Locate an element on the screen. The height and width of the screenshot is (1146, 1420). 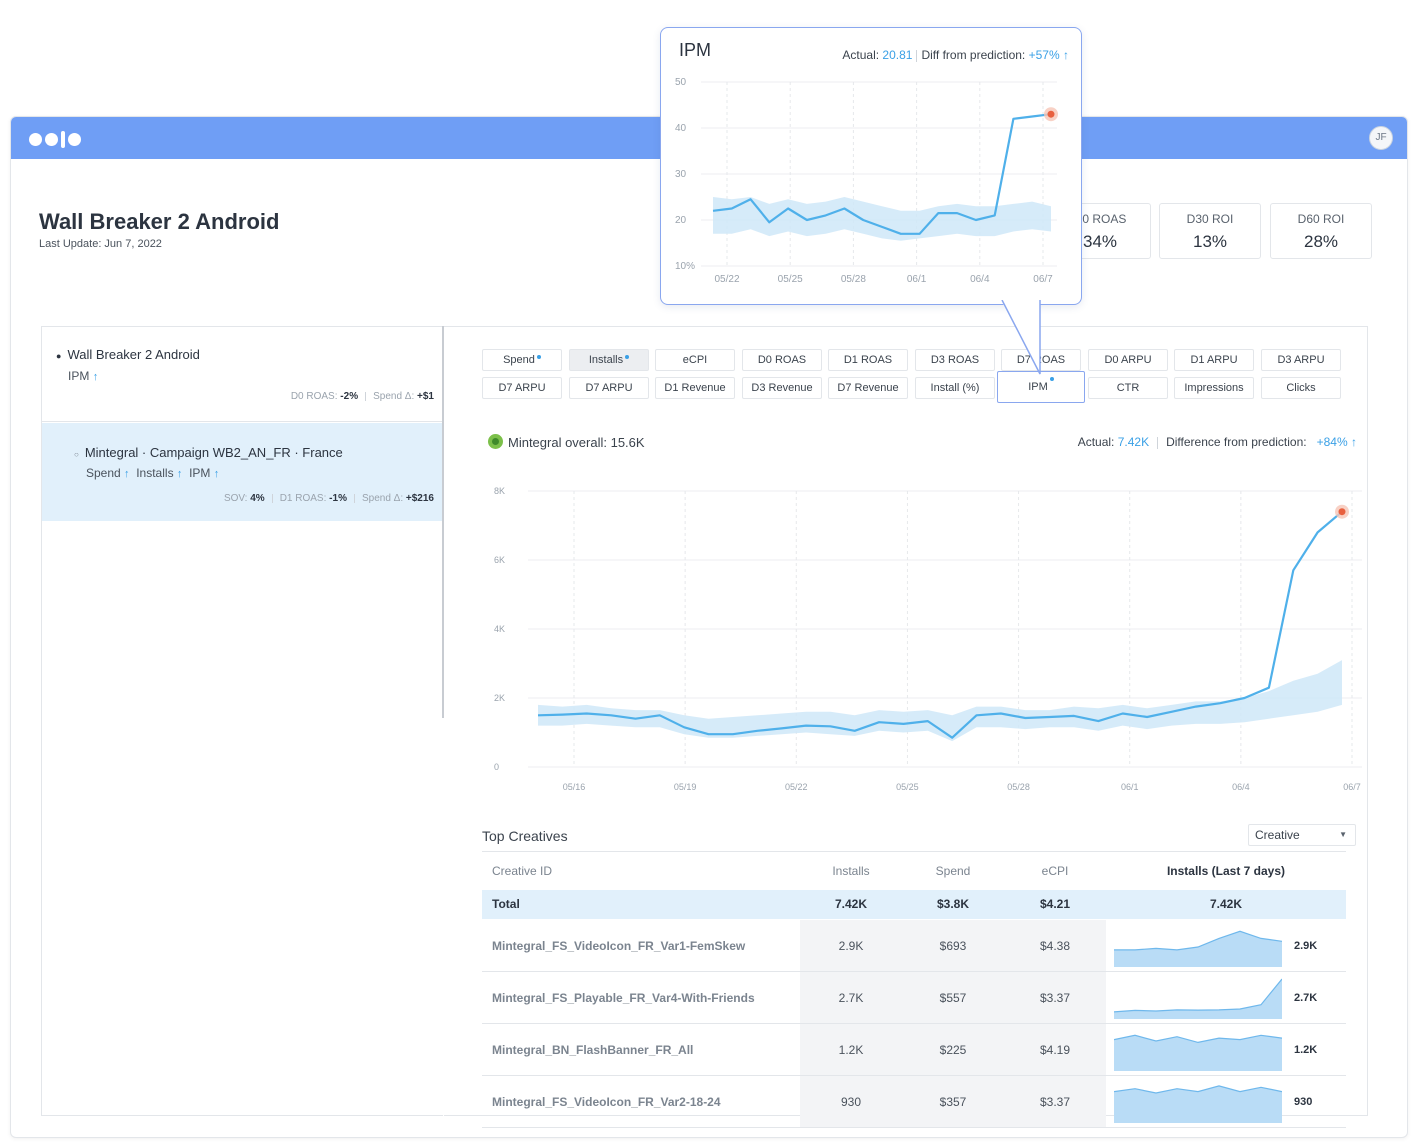
mintegral-logo-icon is located at coordinates (495, 441).